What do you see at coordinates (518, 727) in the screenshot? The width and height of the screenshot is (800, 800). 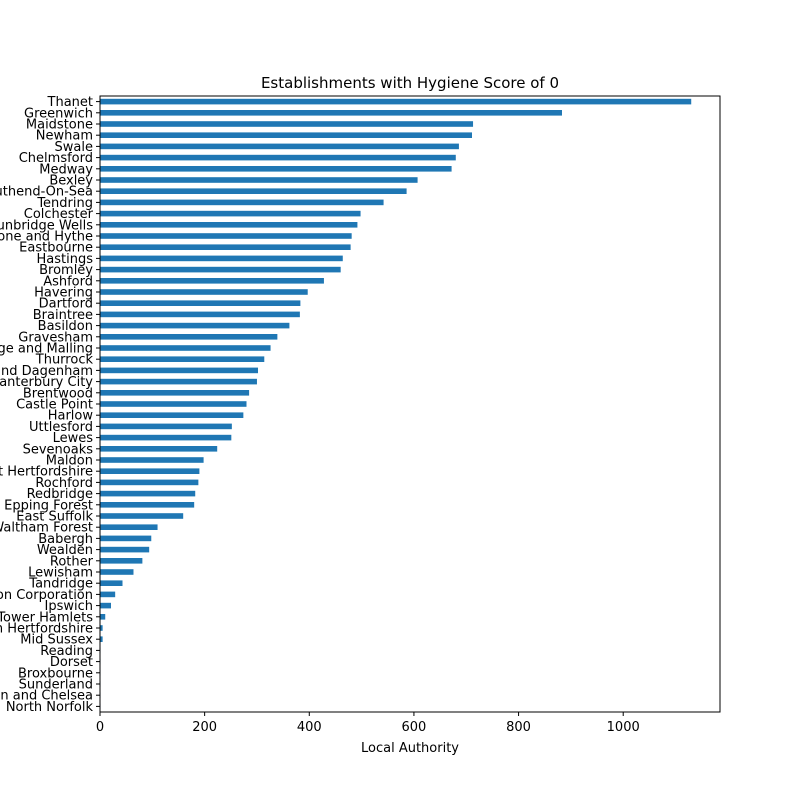 I see `x-tick-label: 800` at bounding box center [518, 727].